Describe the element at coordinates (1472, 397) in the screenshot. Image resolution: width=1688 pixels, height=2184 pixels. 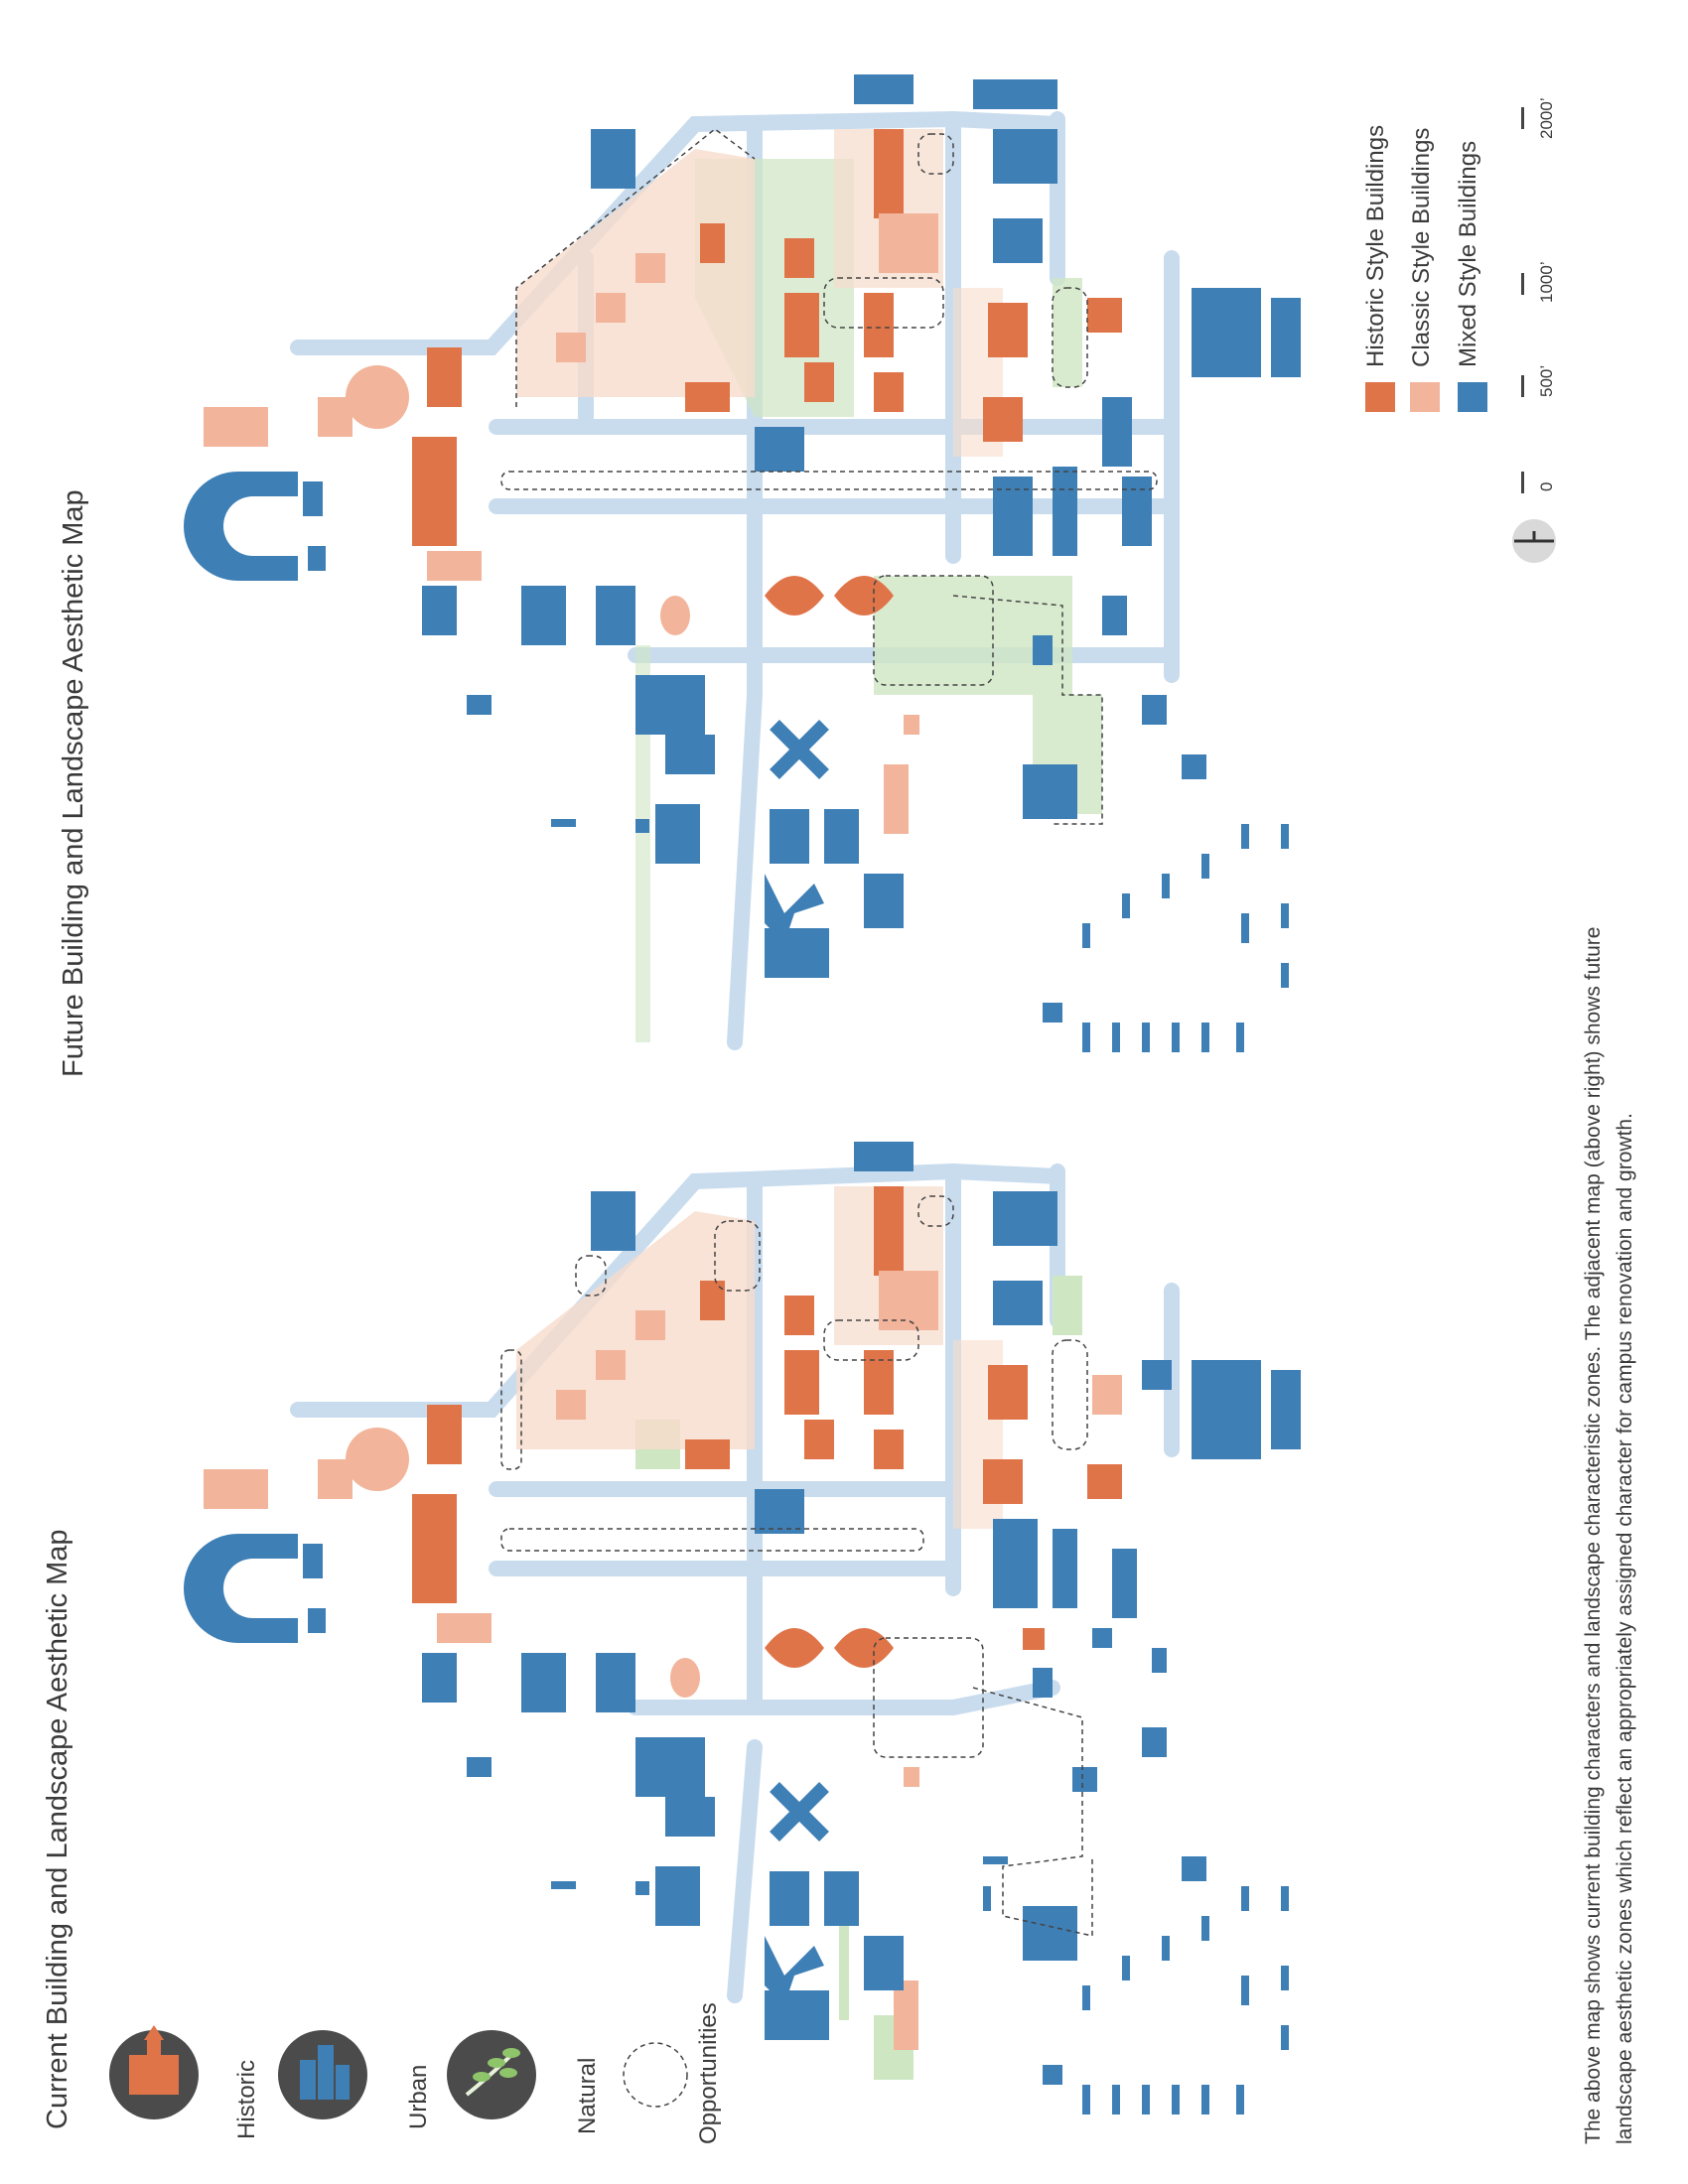
I see `mixed-swatch` at that location.